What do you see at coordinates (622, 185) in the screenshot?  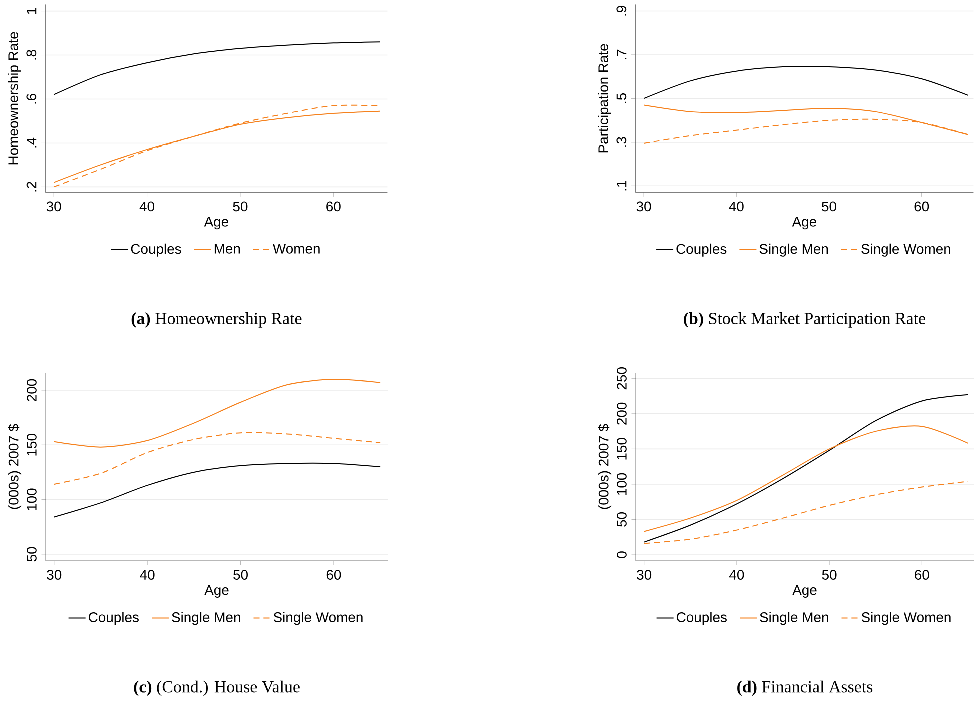 I see `y-tick-label: .1` at bounding box center [622, 185].